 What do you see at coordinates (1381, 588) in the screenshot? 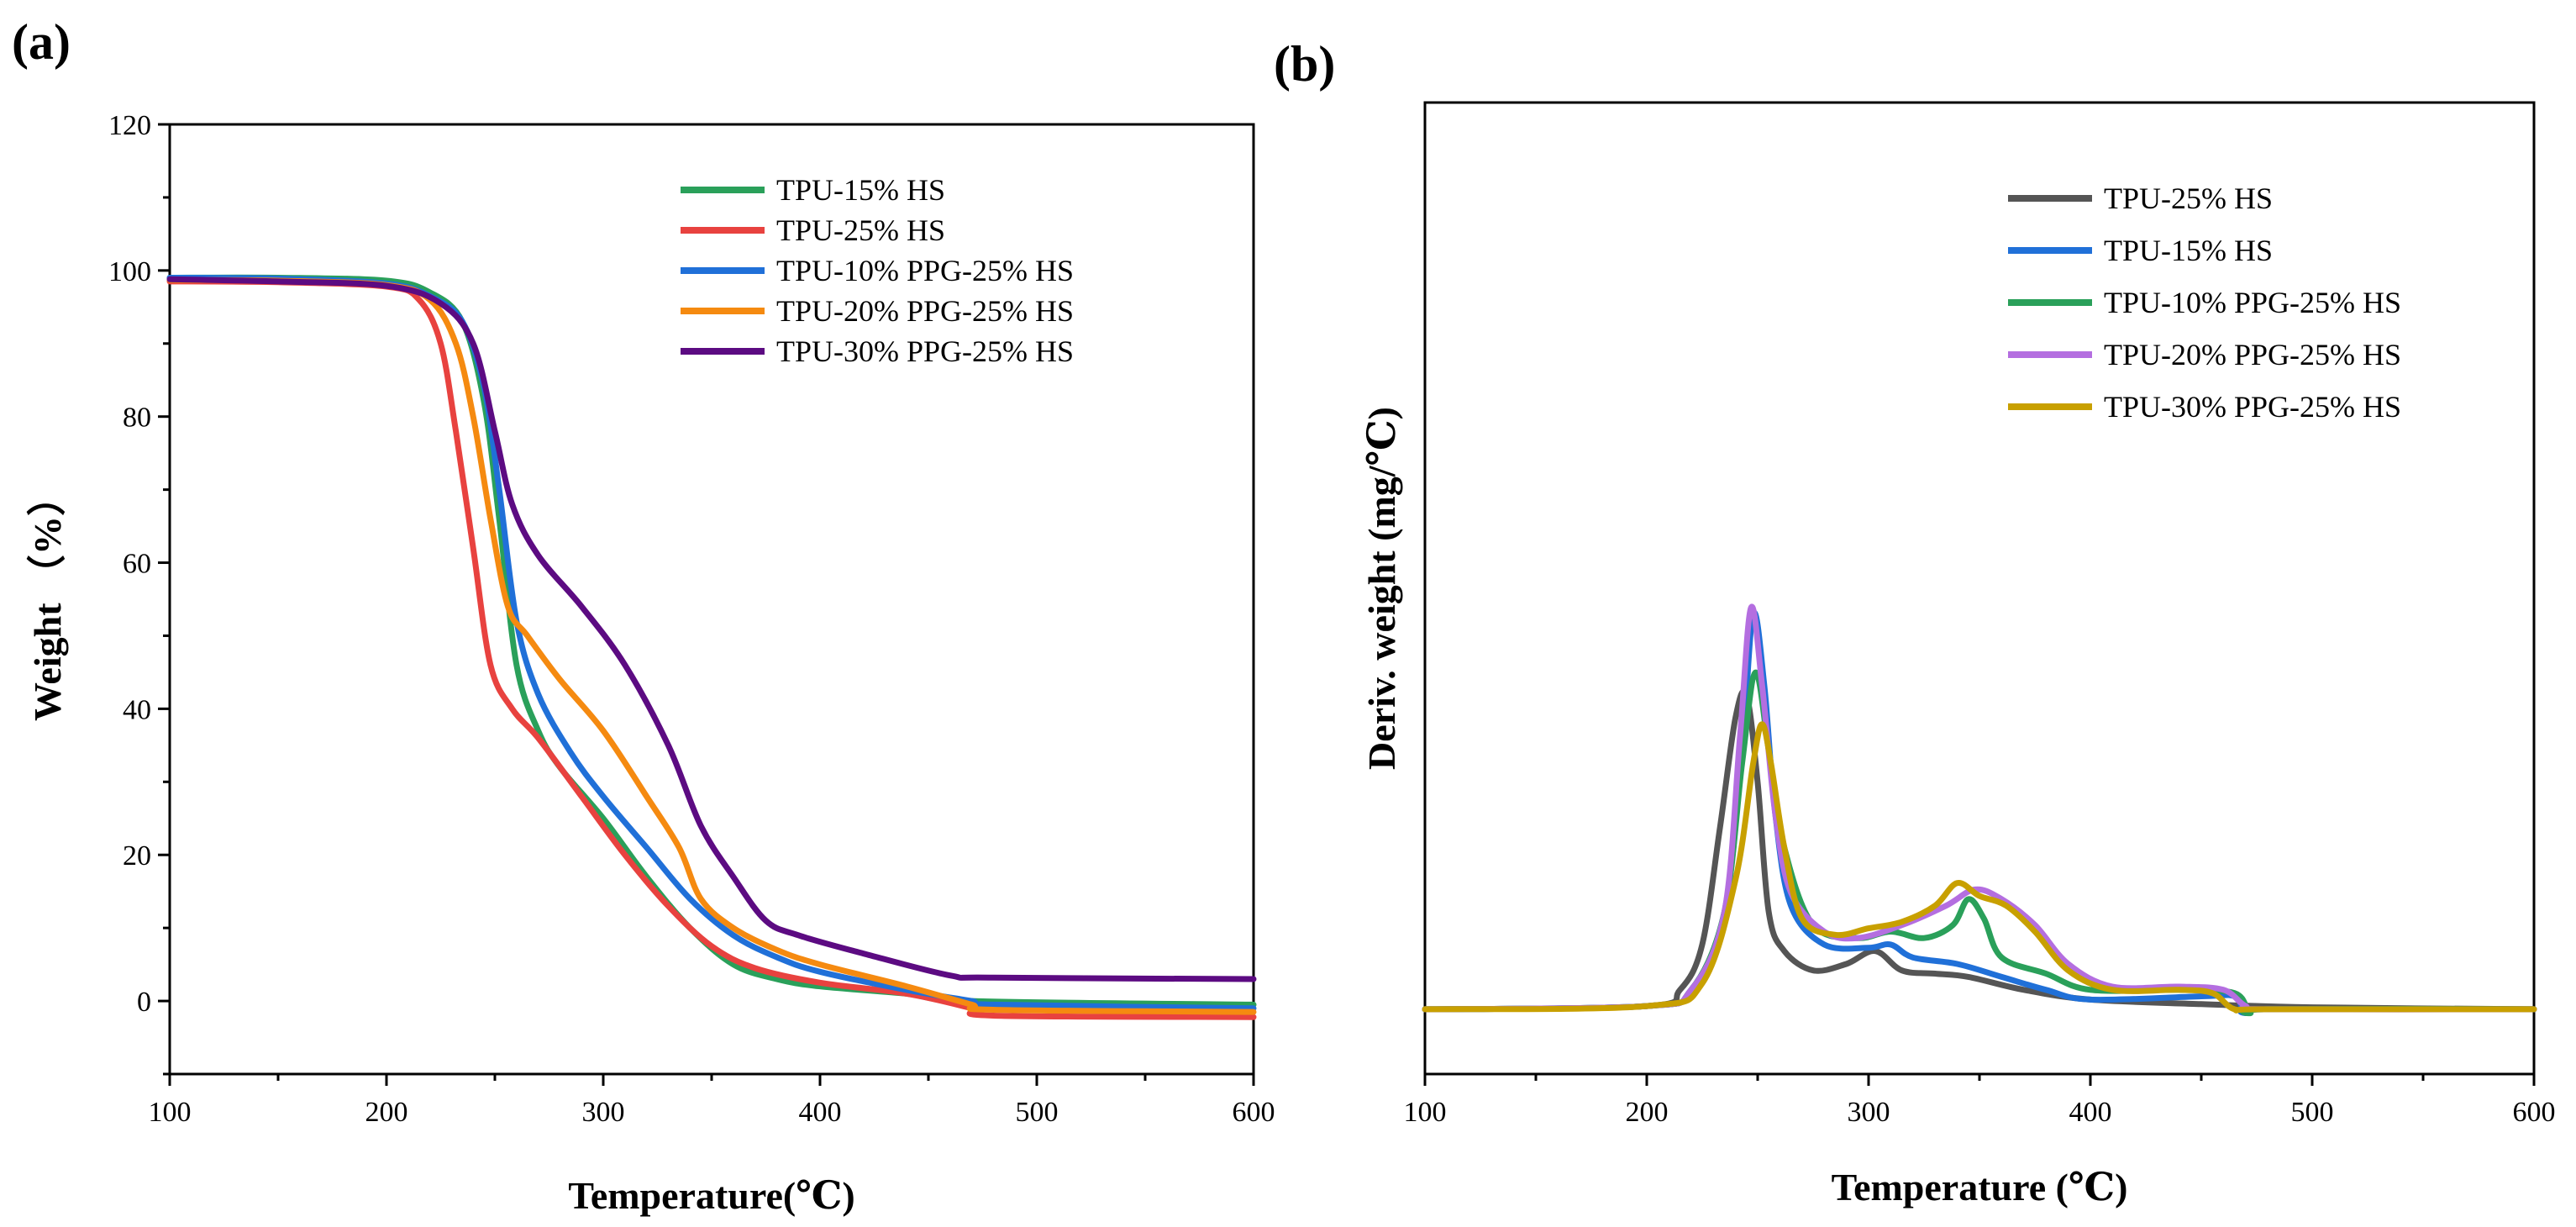
I see `panel-b-y-axis-title: Deriv. weight (mg/℃)` at bounding box center [1381, 588].